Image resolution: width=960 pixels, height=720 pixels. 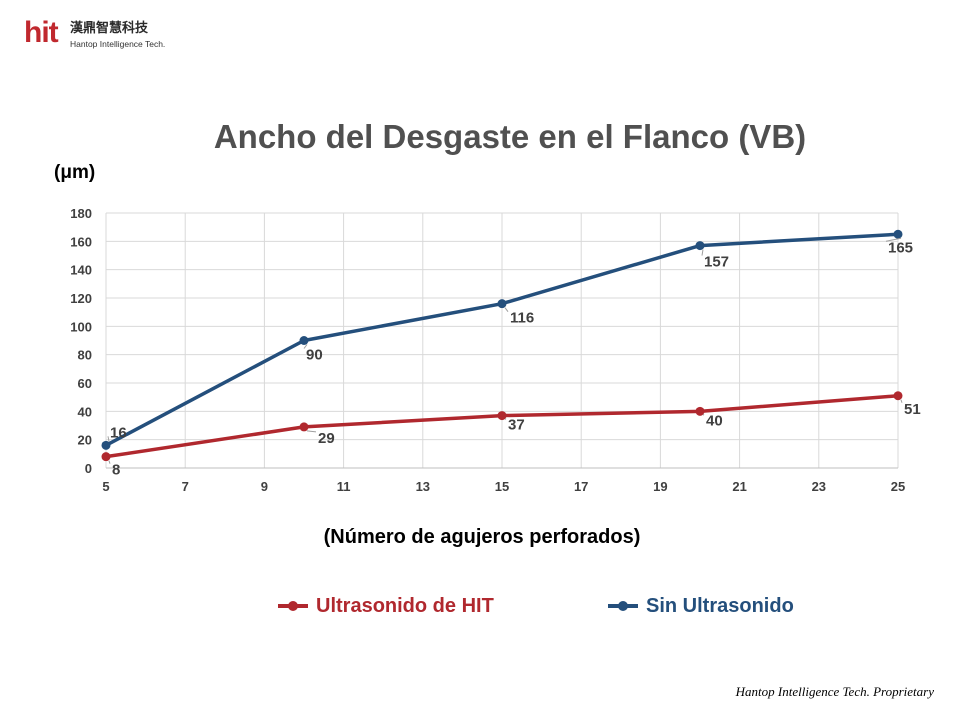 I want to click on legend-item-series-2: Sin Ultrasonido, so click(x=701, y=606).